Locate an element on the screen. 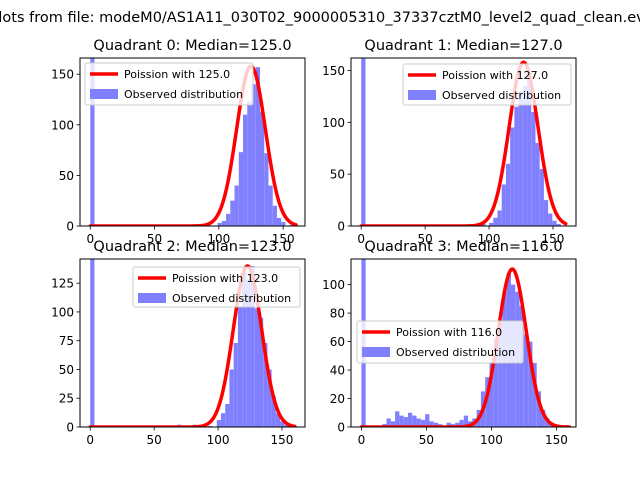 Image resolution: width=640 pixels, height=480 pixels. legend-label-poisson: Poission with 123.0 is located at coordinates (225, 278).